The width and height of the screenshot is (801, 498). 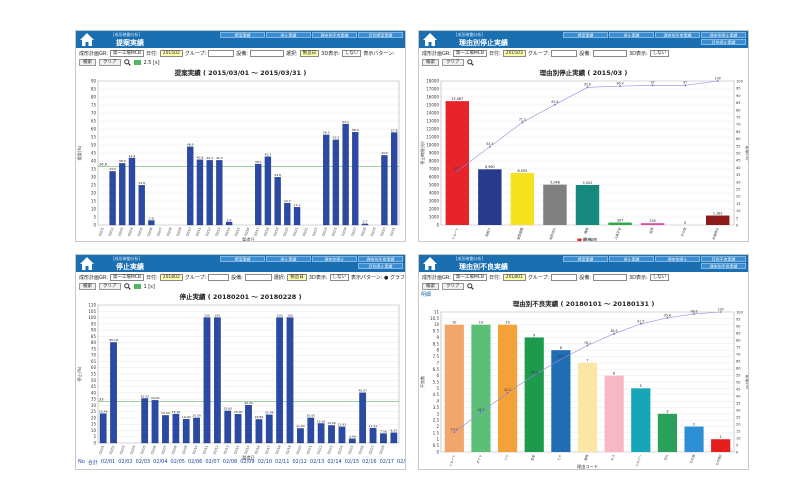 I want to click on y-tick-label: 15, so click(x=94, y=201).